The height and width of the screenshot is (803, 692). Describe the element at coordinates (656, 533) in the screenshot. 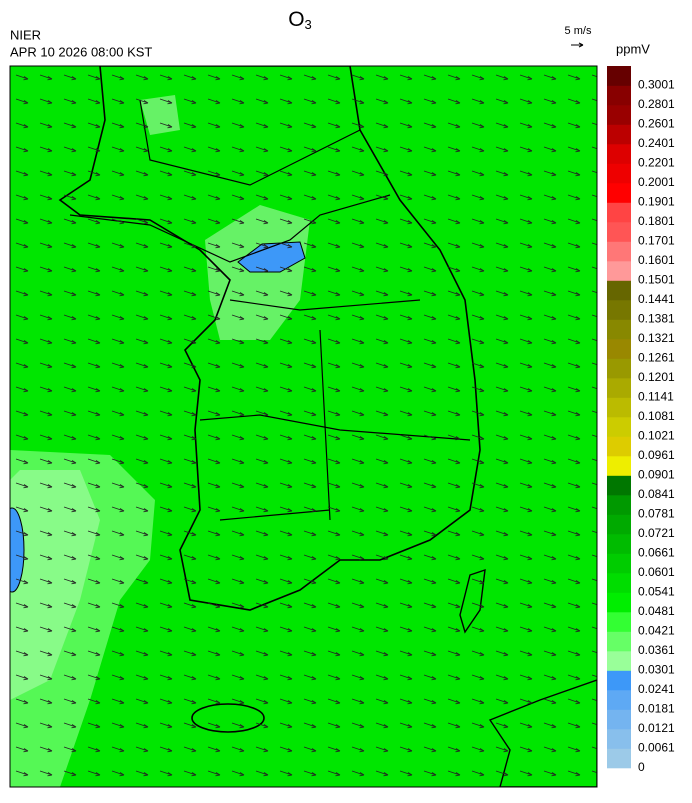

I see `colorbar-label: 0.0721` at that location.